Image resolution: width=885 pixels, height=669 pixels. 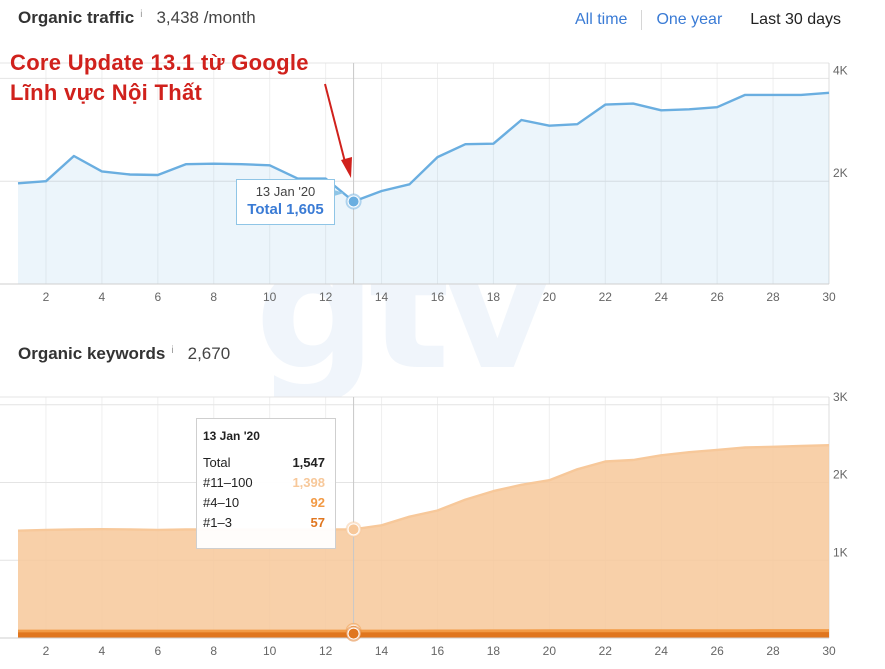 What do you see at coordinates (773, 651) in the screenshot?
I see `keywords-x-tick-label: 28` at bounding box center [773, 651].